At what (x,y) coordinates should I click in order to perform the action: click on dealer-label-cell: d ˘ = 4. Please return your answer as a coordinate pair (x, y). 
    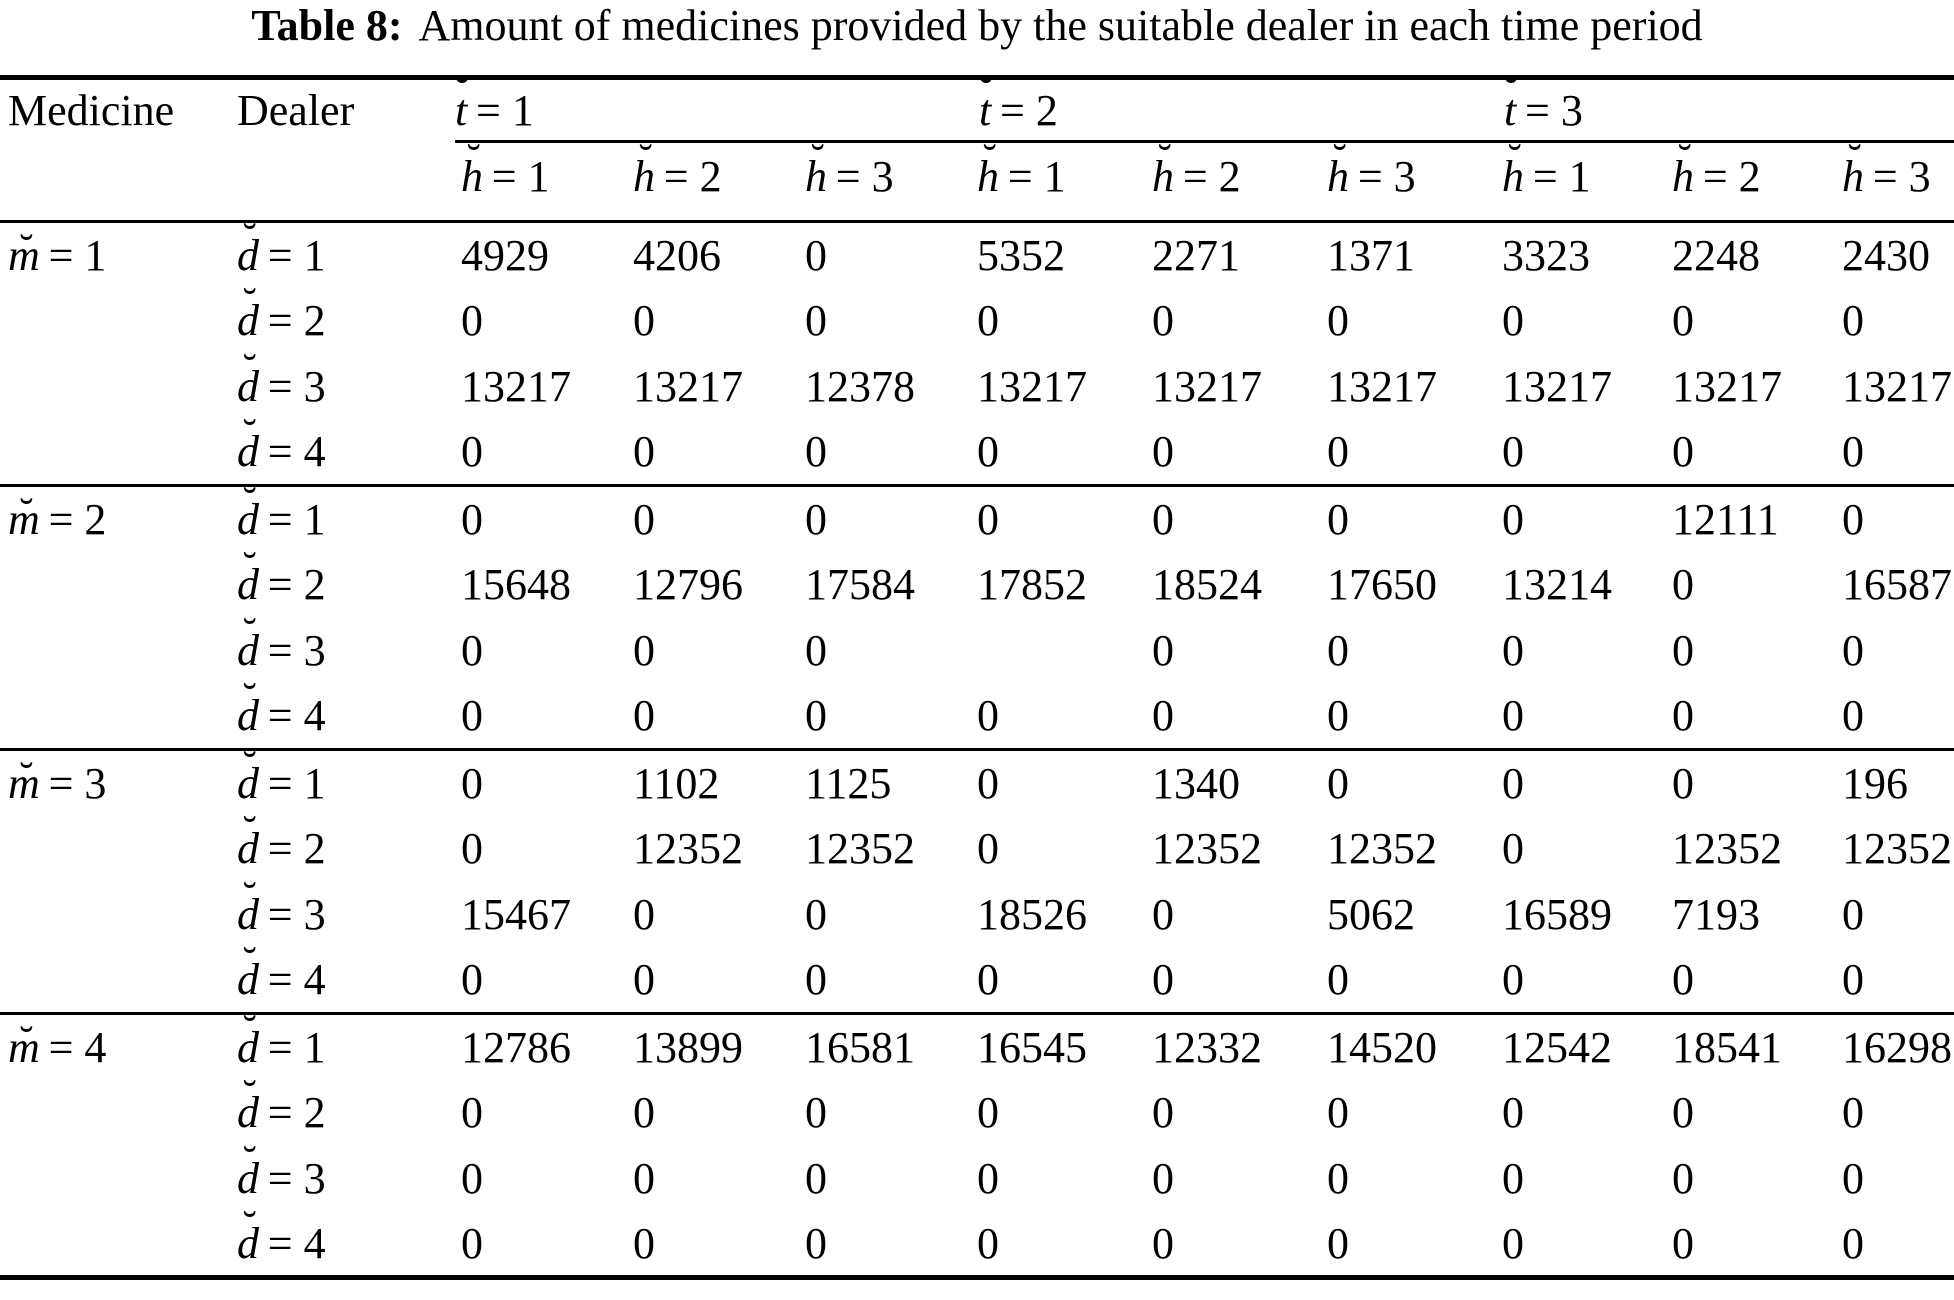
    Looking at the image, I should click on (343, 978).